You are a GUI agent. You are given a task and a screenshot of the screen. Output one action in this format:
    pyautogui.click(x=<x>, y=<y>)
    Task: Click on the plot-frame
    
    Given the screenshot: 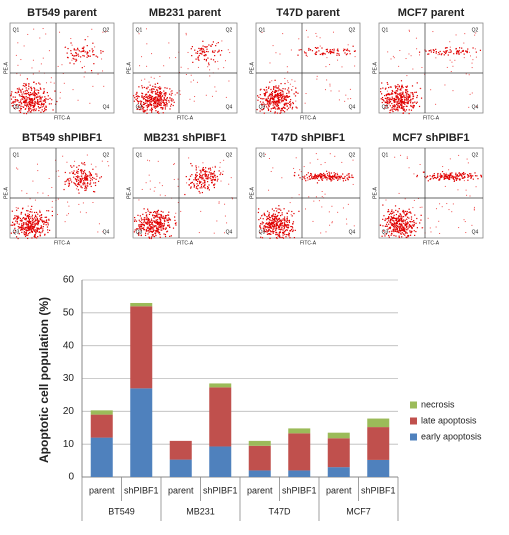 What is the action you would take?
    pyautogui.click(x=308, y=68)
    